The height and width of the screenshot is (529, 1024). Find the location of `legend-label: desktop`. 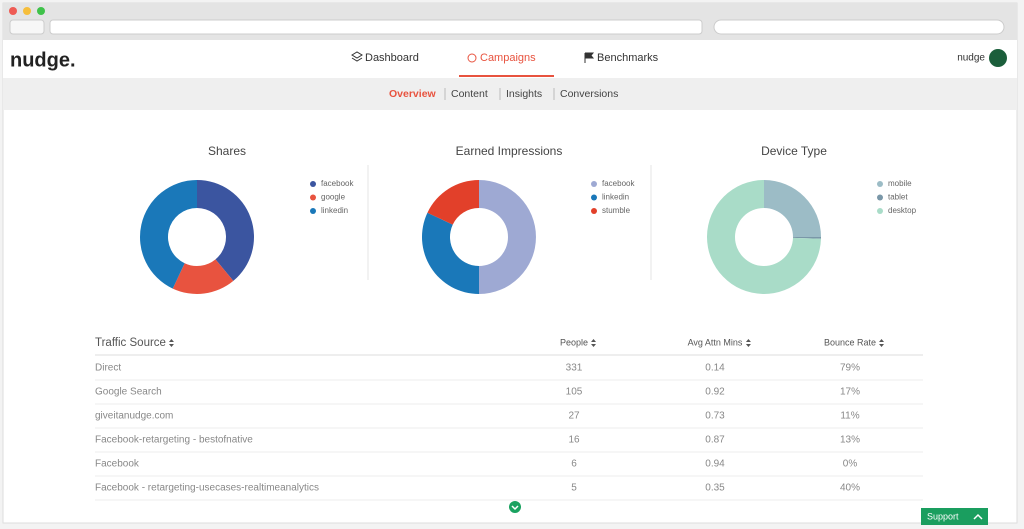

legend-label: desktop is located at coordinates (902, 210).